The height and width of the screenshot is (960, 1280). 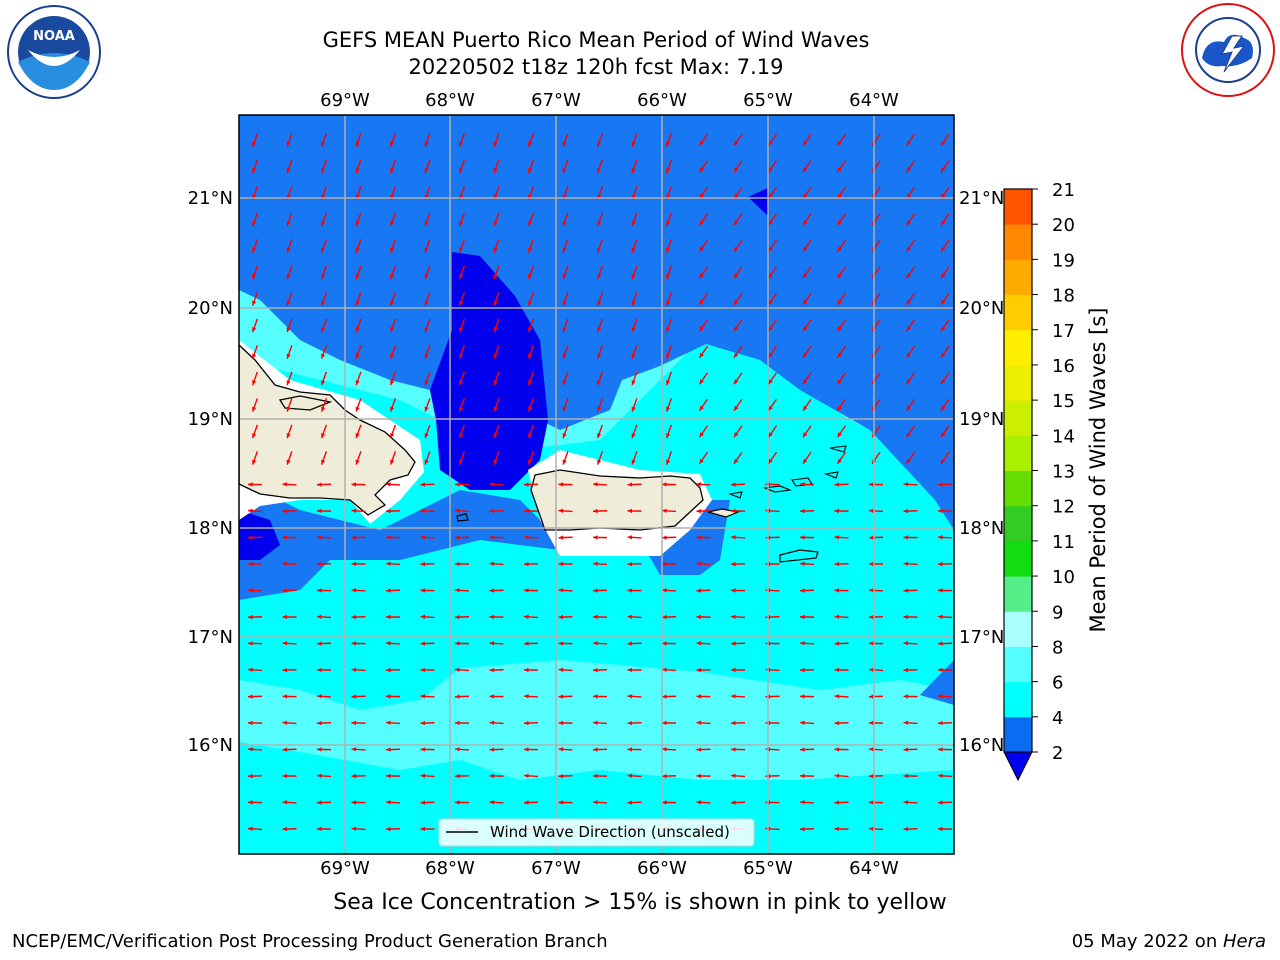 I want to click on sombrero-island, so click(x=838, y=449).